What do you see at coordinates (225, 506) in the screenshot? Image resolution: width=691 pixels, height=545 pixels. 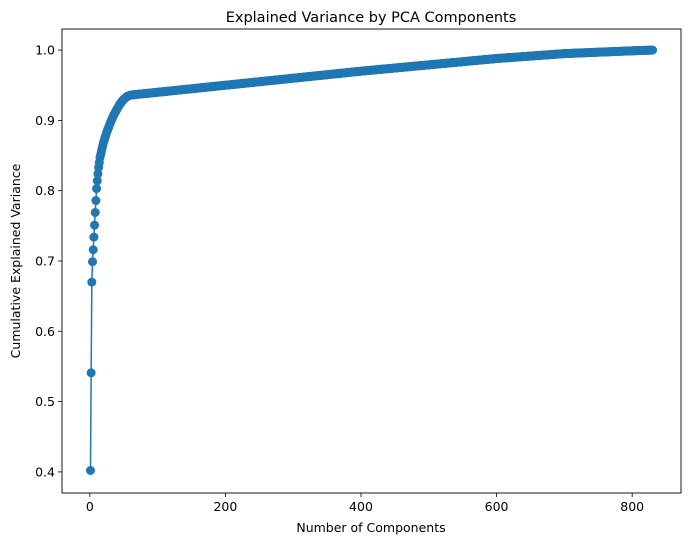 I see `x-tick-label: 200` at bounding box center [225, 506].